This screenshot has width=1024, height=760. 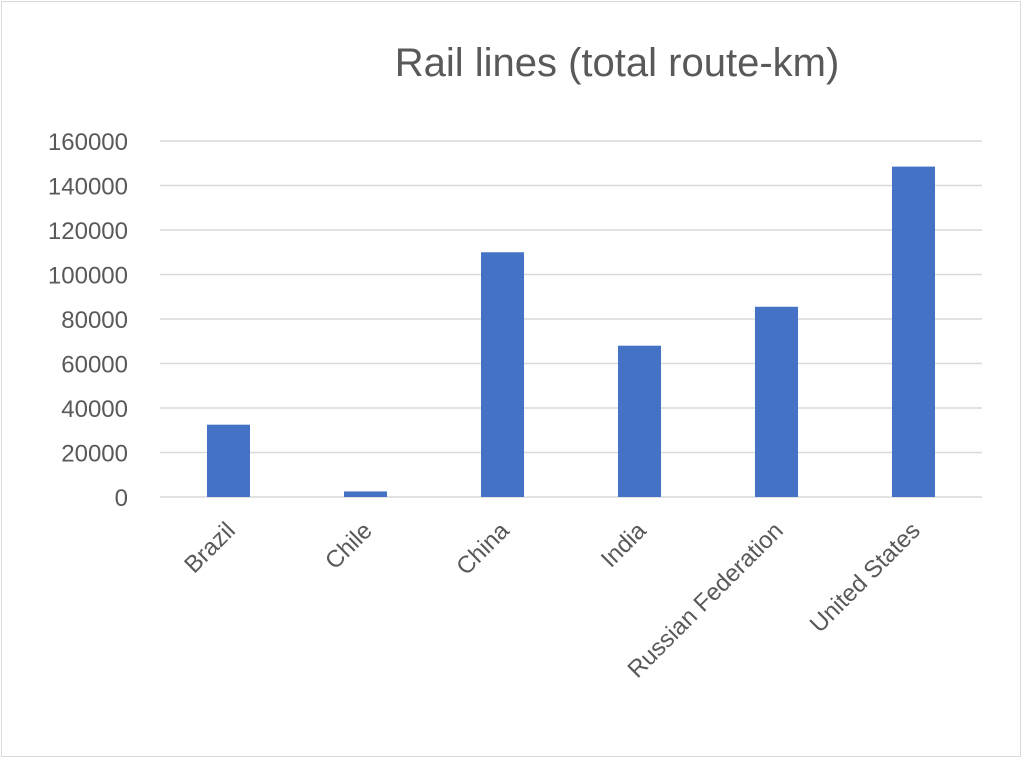 What do you see at coordinates (624, 545) in the screenshot?
I see `x-category-label: India` at bounding box center [624, 545].